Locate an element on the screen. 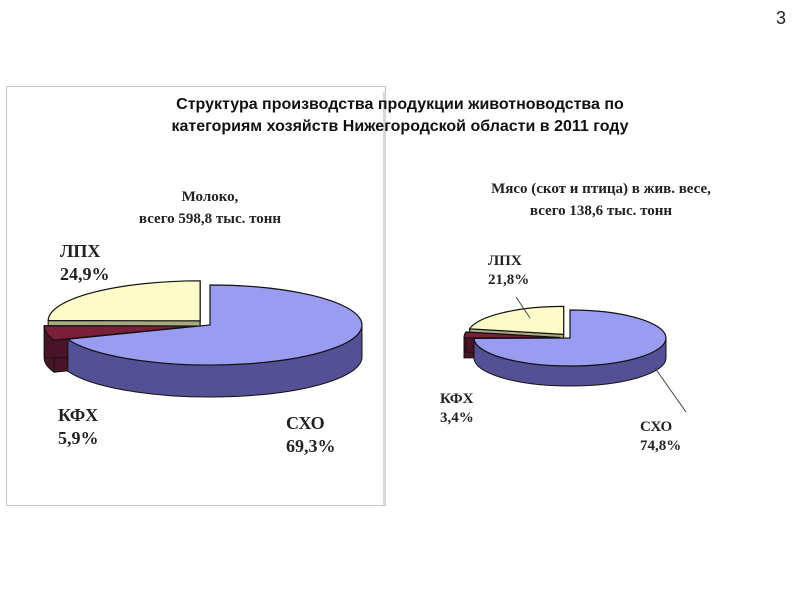 The image size is (800, 600). meat-skho-label: СХО 74,8% is located at coordinates (660, 437).